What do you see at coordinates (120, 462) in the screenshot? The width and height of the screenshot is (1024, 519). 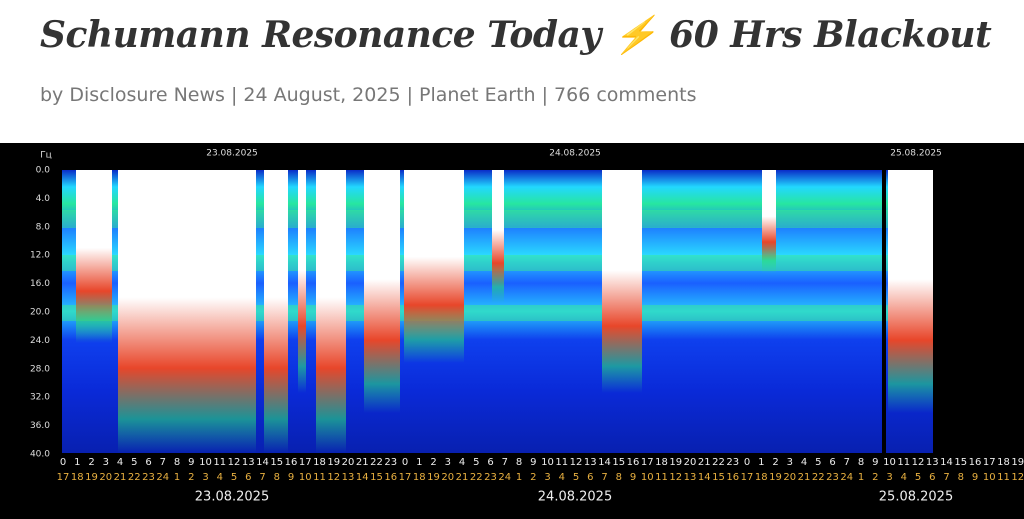 I see `hour-label: 4` at bounding box center [120, 462].